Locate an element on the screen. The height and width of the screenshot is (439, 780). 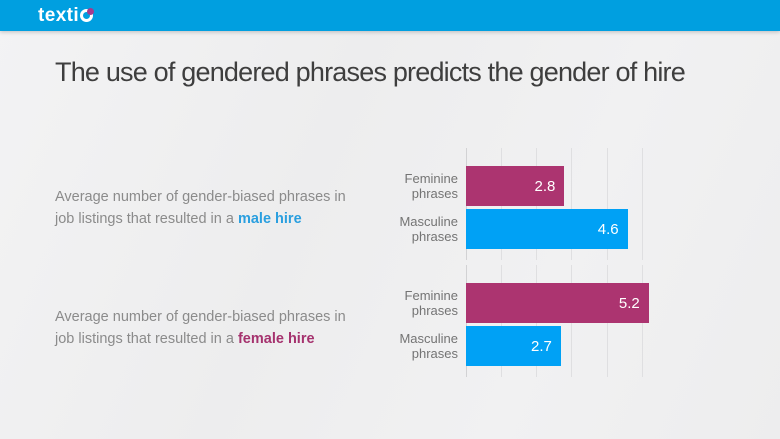
bar-value-label: 4.6 is located at coordinates (608, 229).